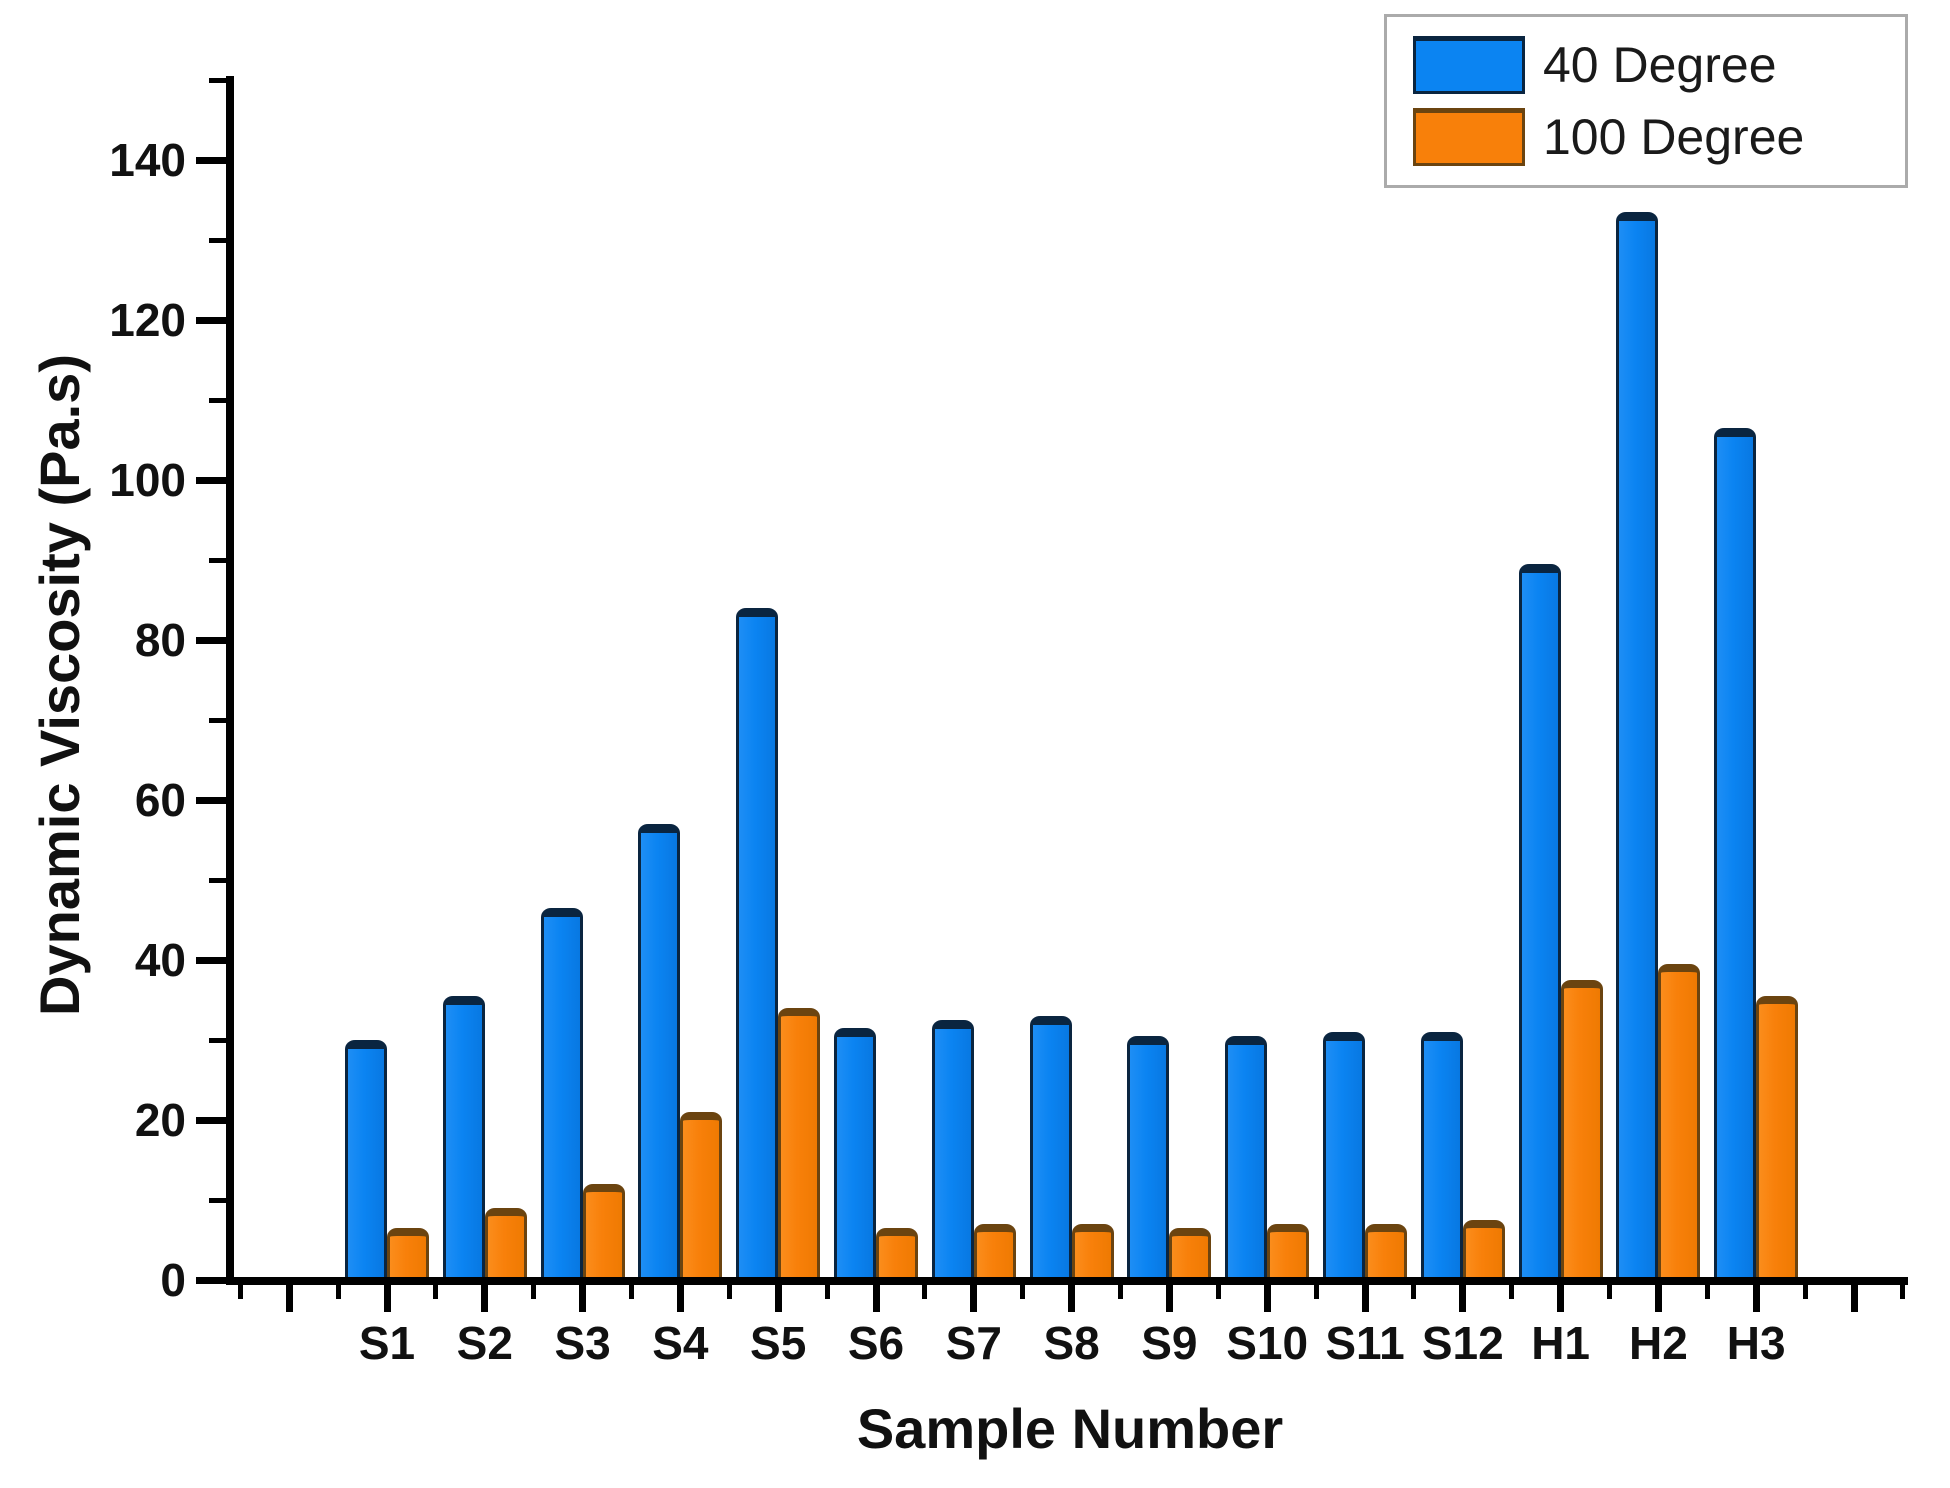  I want to click on bar-40-degree-S7, so click(952, 1150).